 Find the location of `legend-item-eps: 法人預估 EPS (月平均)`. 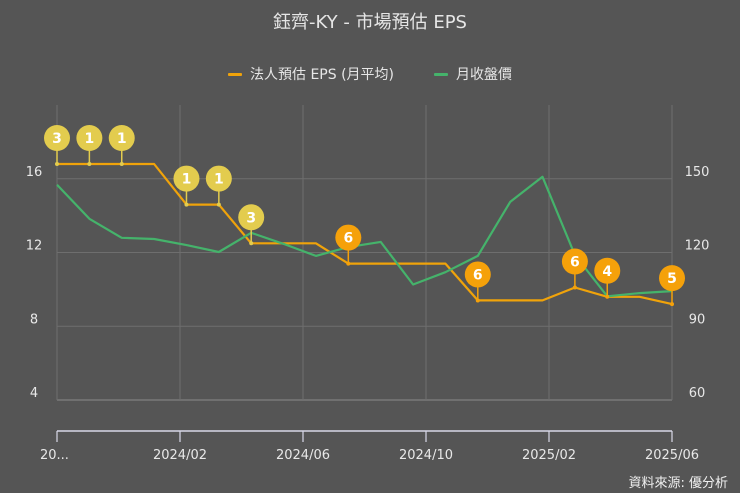

legend-item-eps: 法人預估 EPS (月平均) is located at coordinates (311, 74).